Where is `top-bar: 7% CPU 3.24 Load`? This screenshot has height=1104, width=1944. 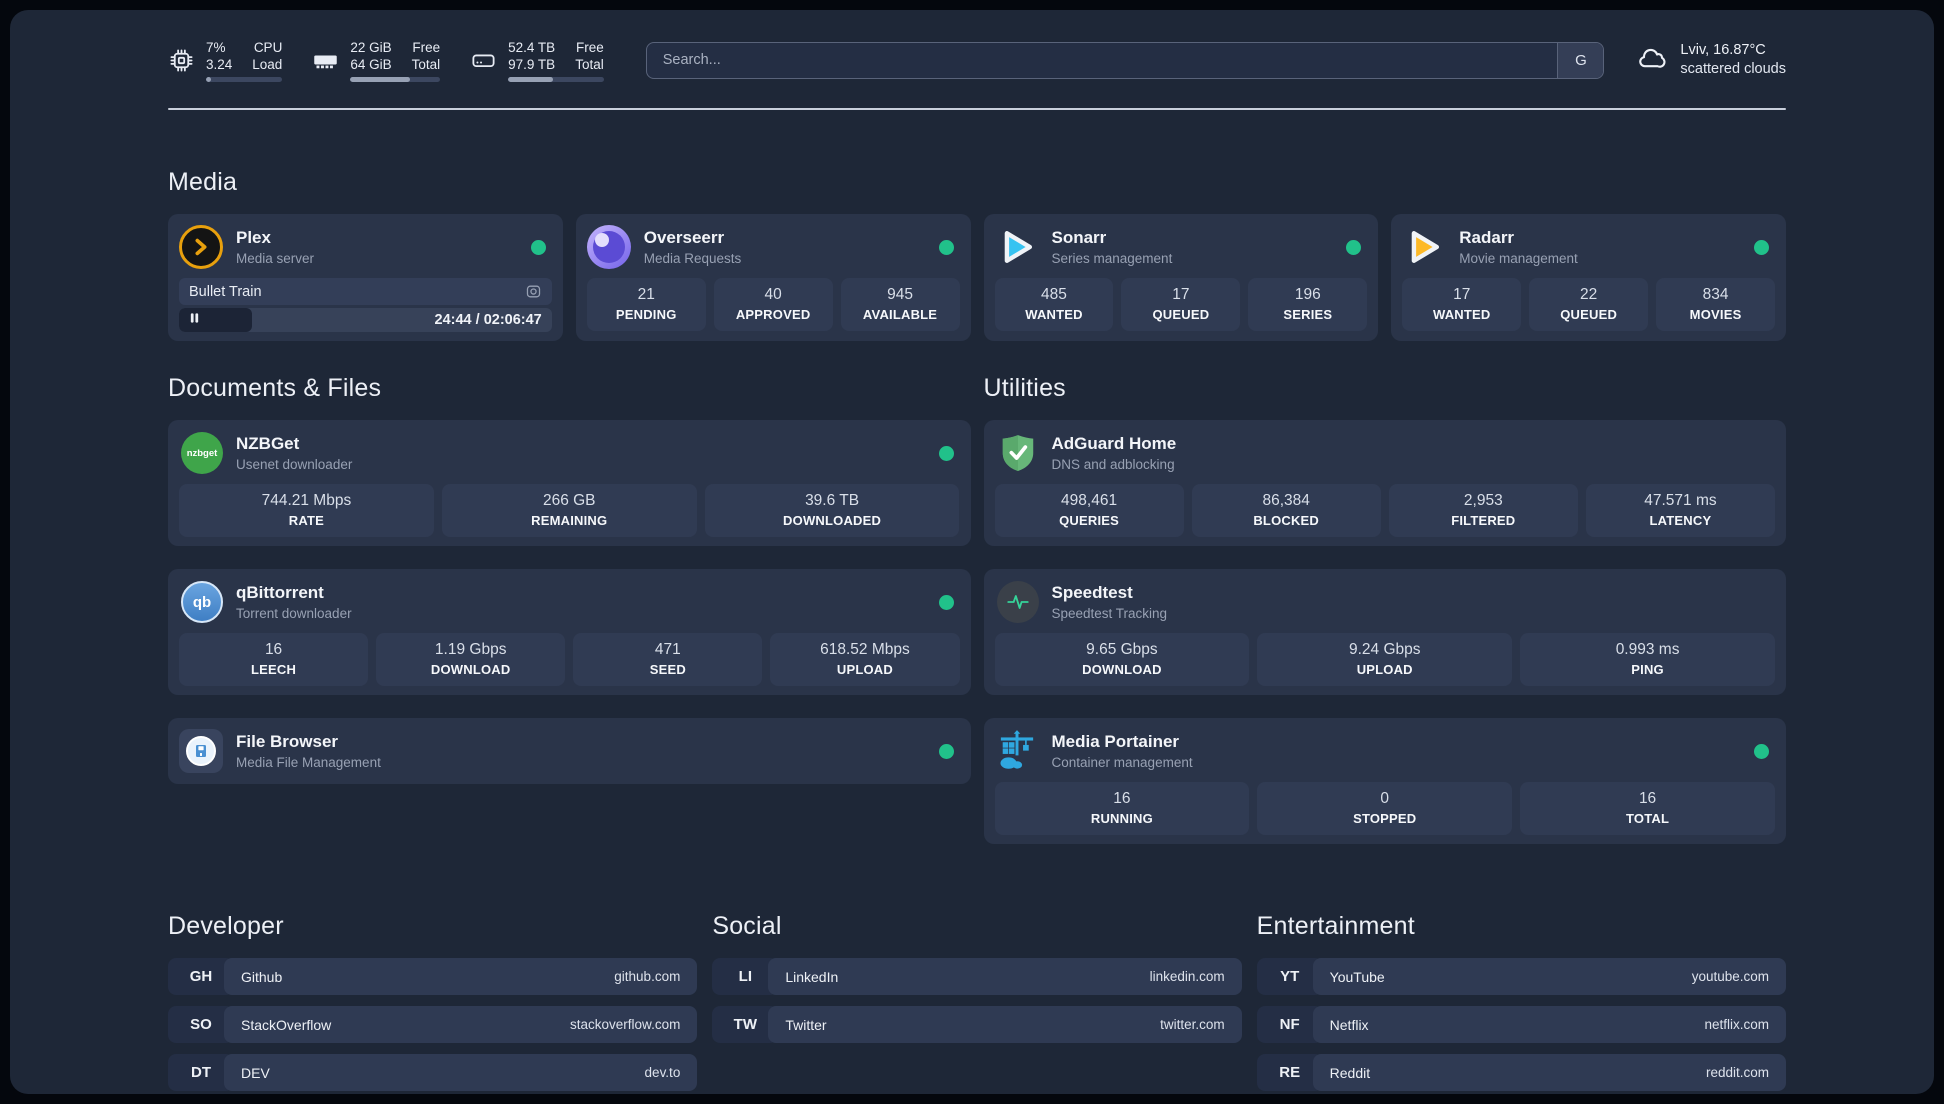 top-bar: 7% CPU 3.24 Load is located at coordinates (977, 60).